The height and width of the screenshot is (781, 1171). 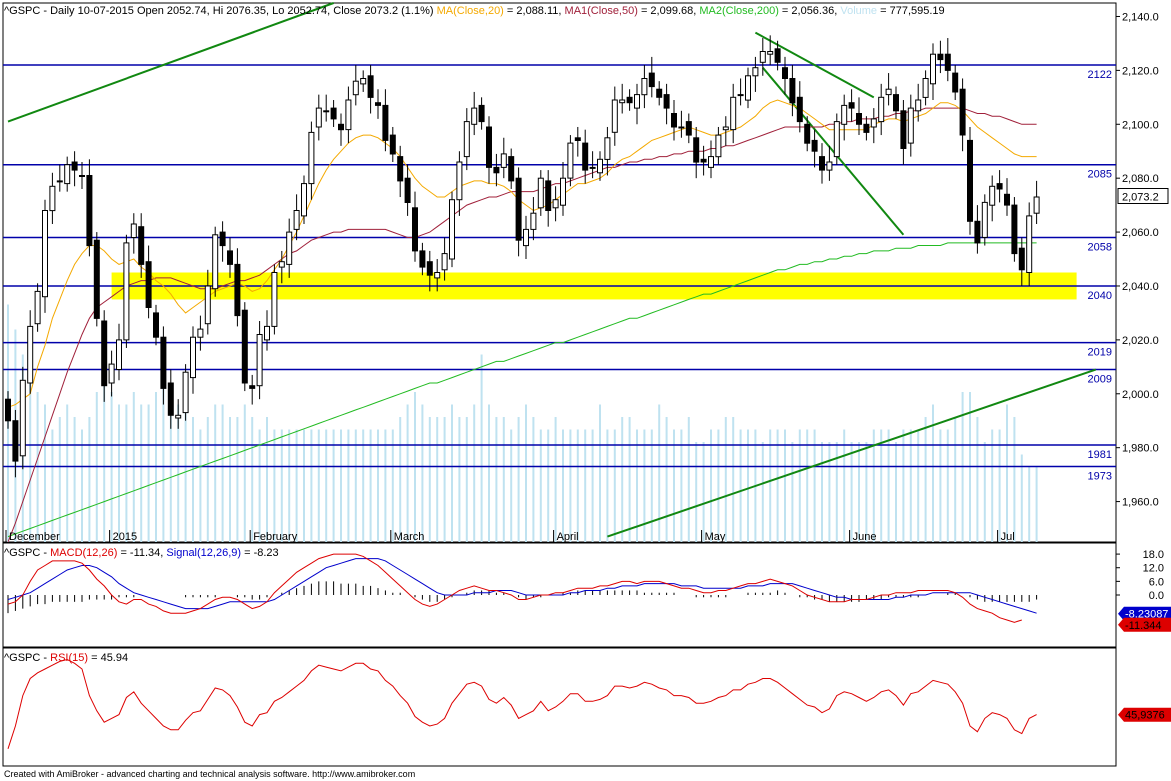 What do you see at coordinates (865, 537) in the screenshot?
I see `month-label: June` at bounding box center [865, 537].